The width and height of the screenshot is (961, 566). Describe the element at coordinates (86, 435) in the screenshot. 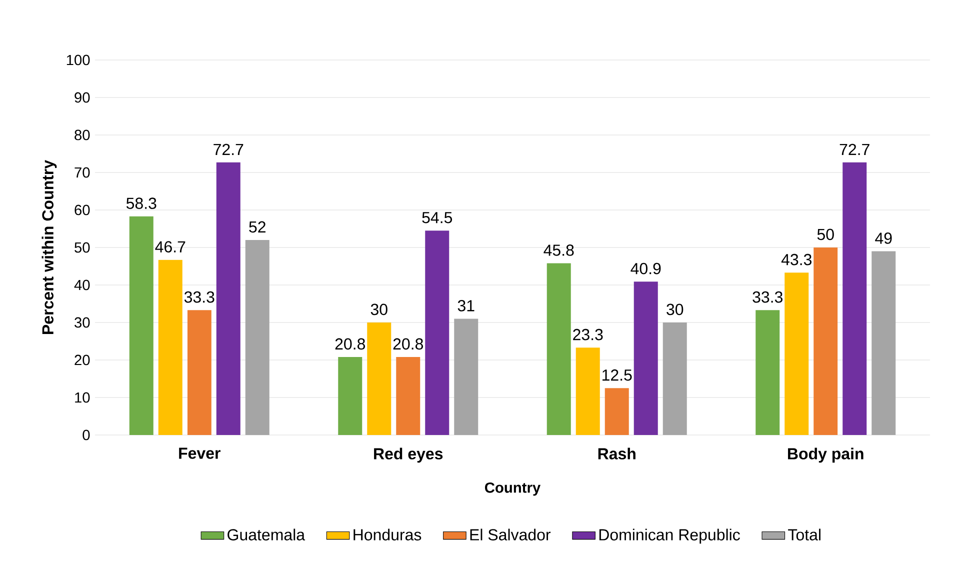

I see `y-tick-label: 0` at that location.